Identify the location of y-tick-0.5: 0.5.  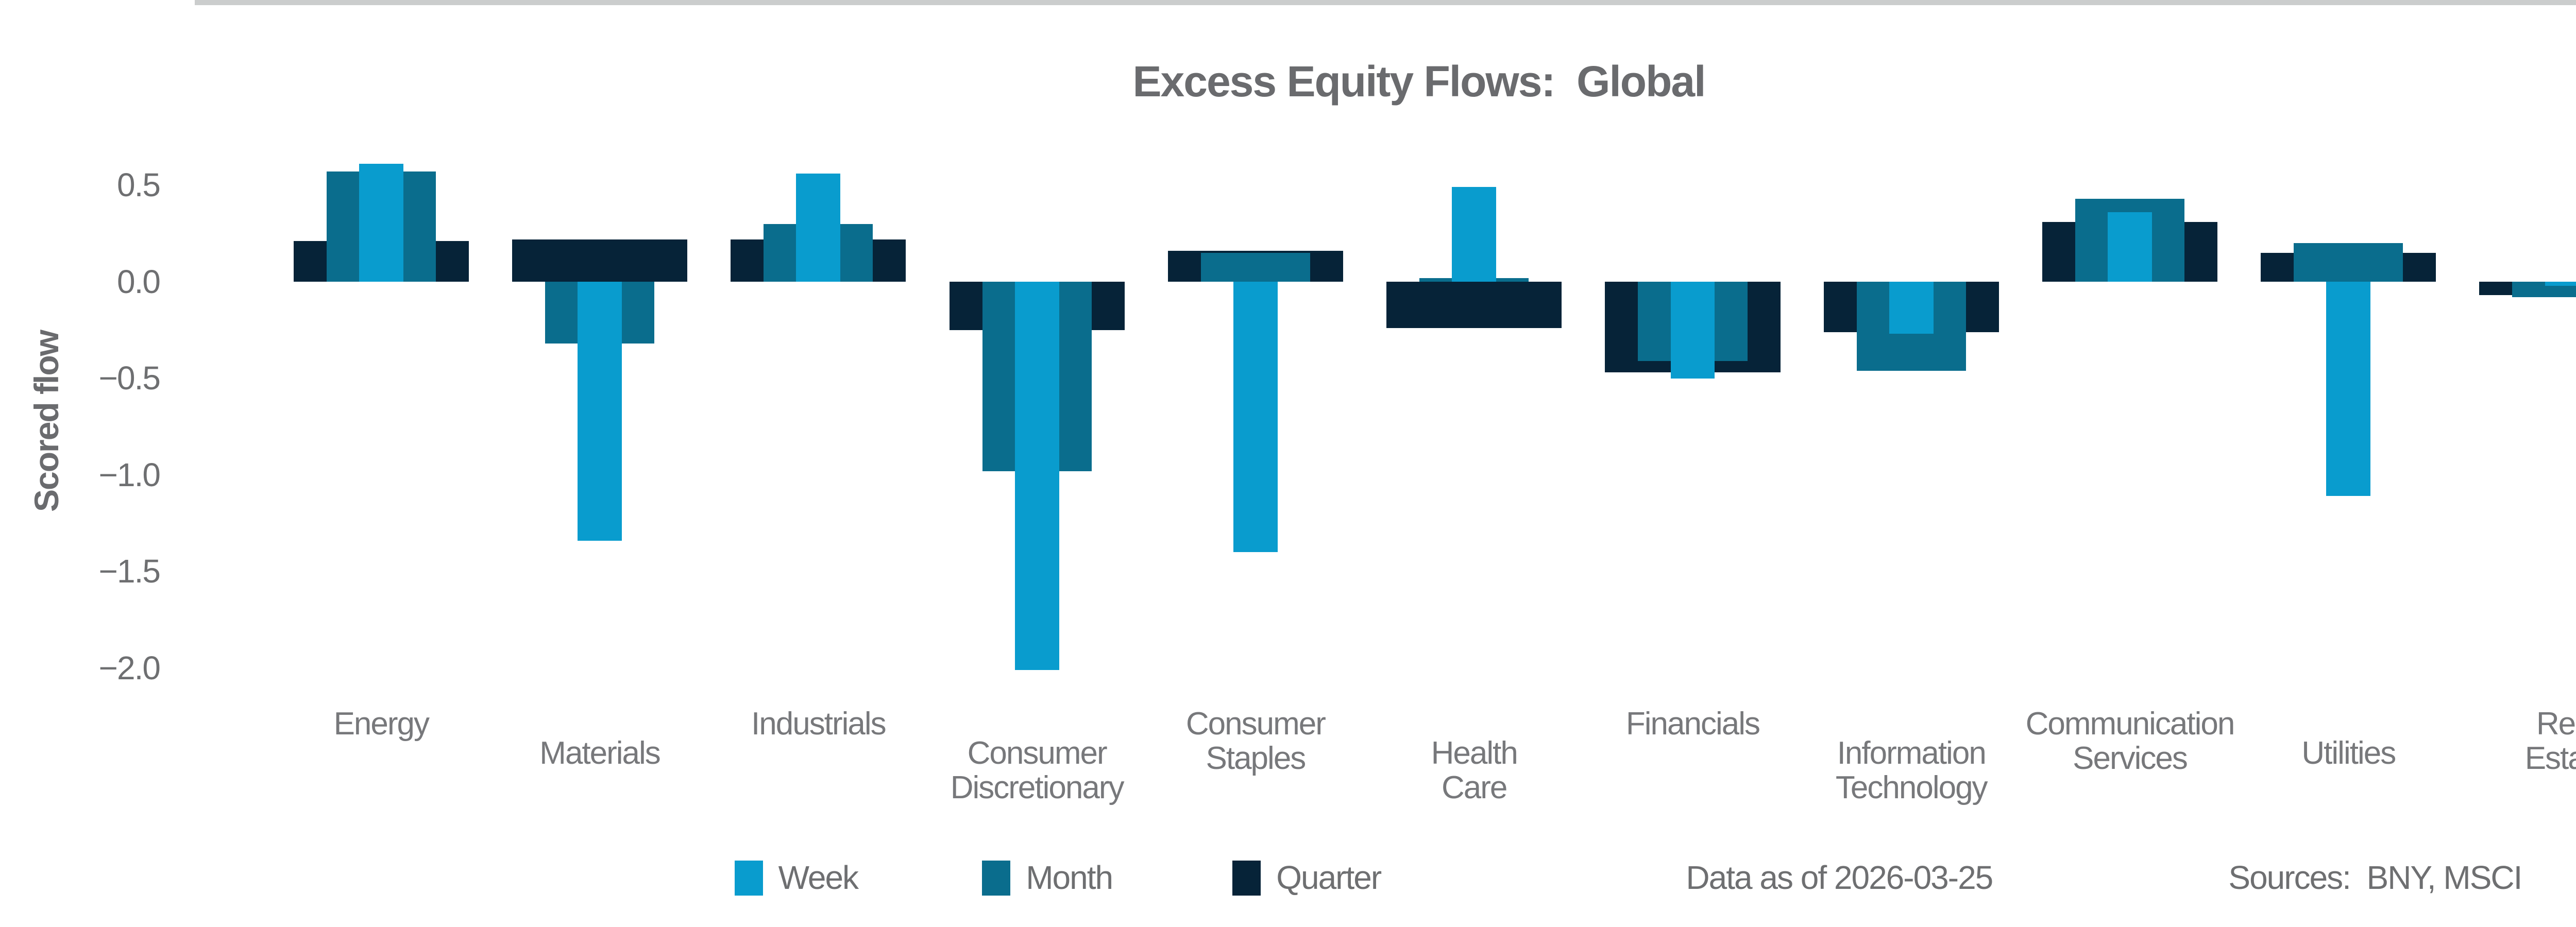
(139, 185).